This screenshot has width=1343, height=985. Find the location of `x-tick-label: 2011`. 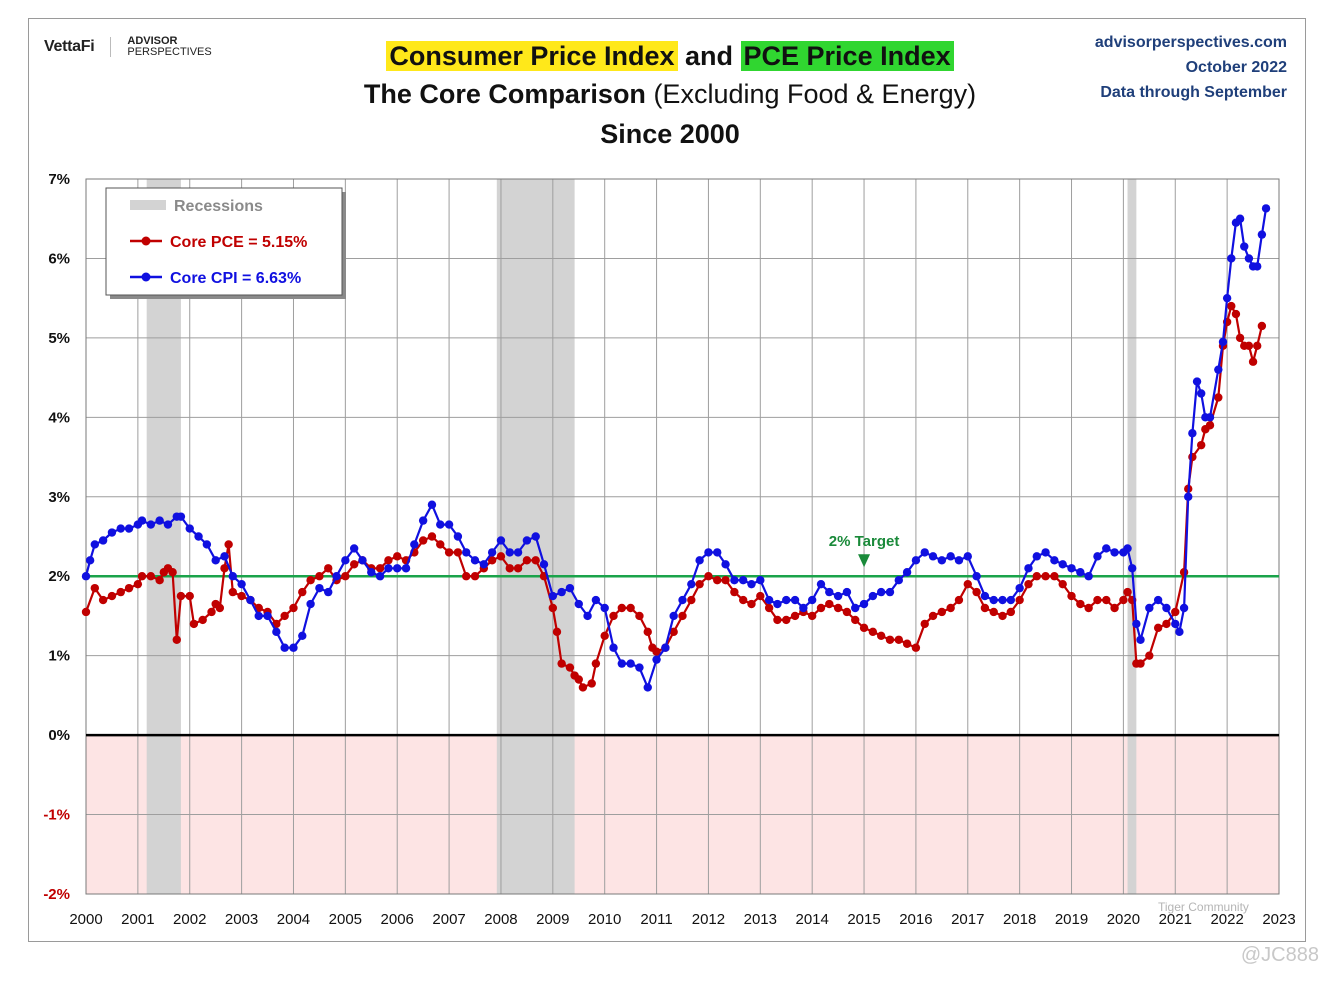

x-tick-label: 2011 is located at coordinates (656, 919).